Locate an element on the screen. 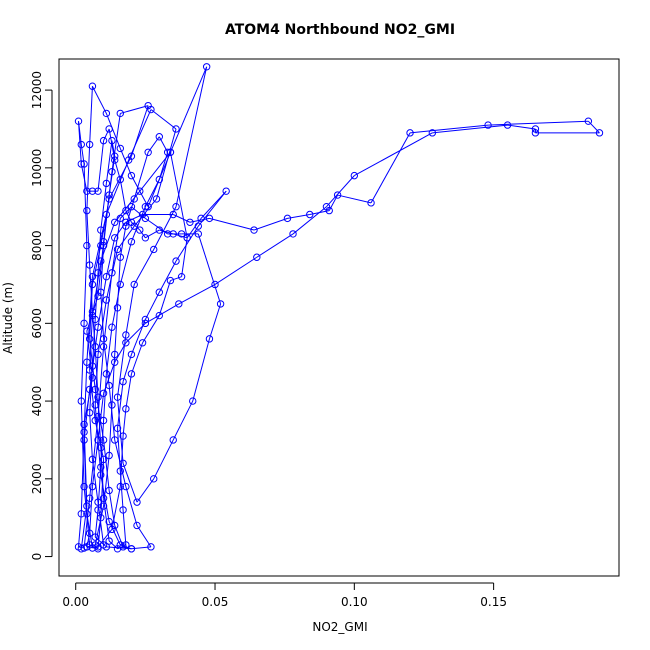 The height and width of the screenshot is (650, 650). y-tick-label: 4000 is located at coordinates (37, 401).